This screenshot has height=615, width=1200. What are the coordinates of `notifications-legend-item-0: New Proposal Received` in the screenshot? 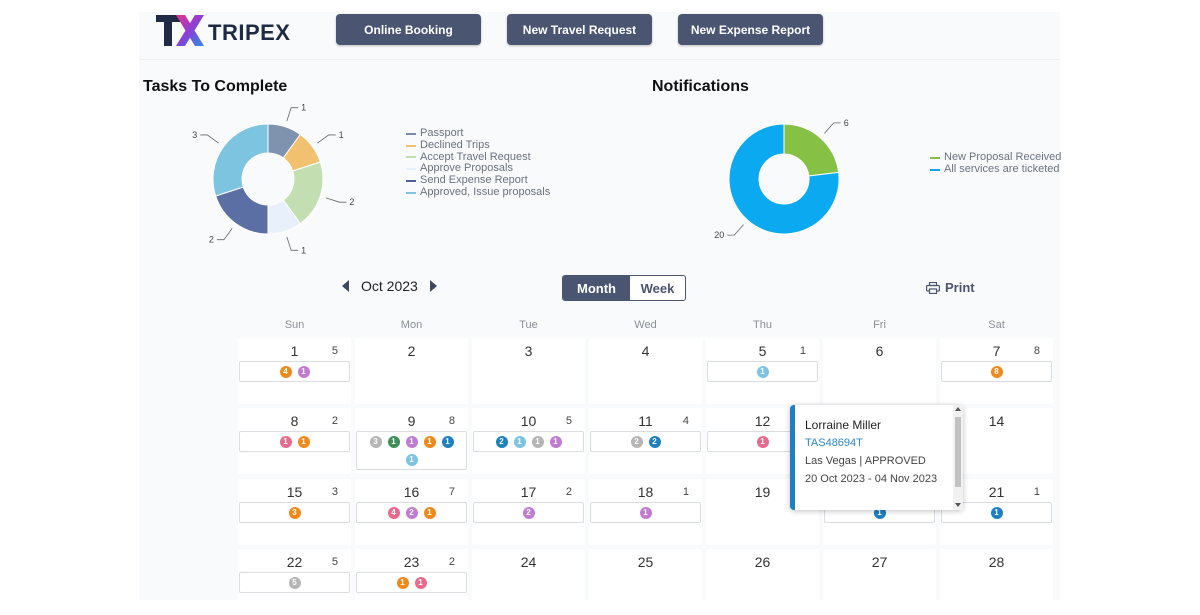 It's located at (995, 157).